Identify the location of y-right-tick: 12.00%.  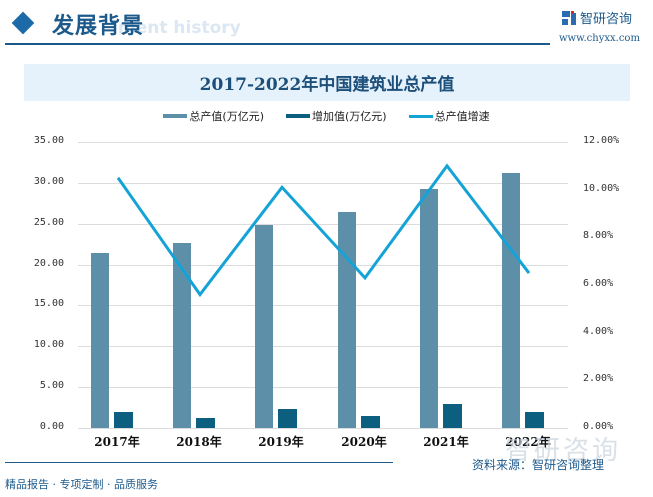
(601, 140).